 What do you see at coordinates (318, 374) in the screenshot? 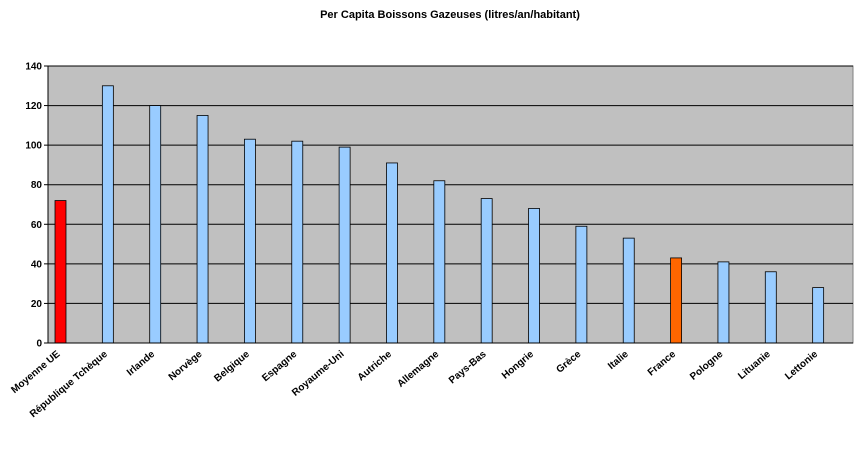
I see `x-tick-label: Royaume-Uni` at bounding box center [318, 374].